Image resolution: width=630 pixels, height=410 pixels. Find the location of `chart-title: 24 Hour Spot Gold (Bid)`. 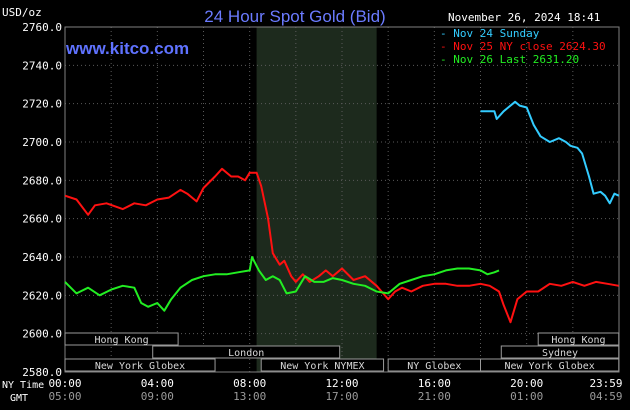

chart-title: 24 Hour Spot Gold (Bid) is located at coordinates (294, 16).